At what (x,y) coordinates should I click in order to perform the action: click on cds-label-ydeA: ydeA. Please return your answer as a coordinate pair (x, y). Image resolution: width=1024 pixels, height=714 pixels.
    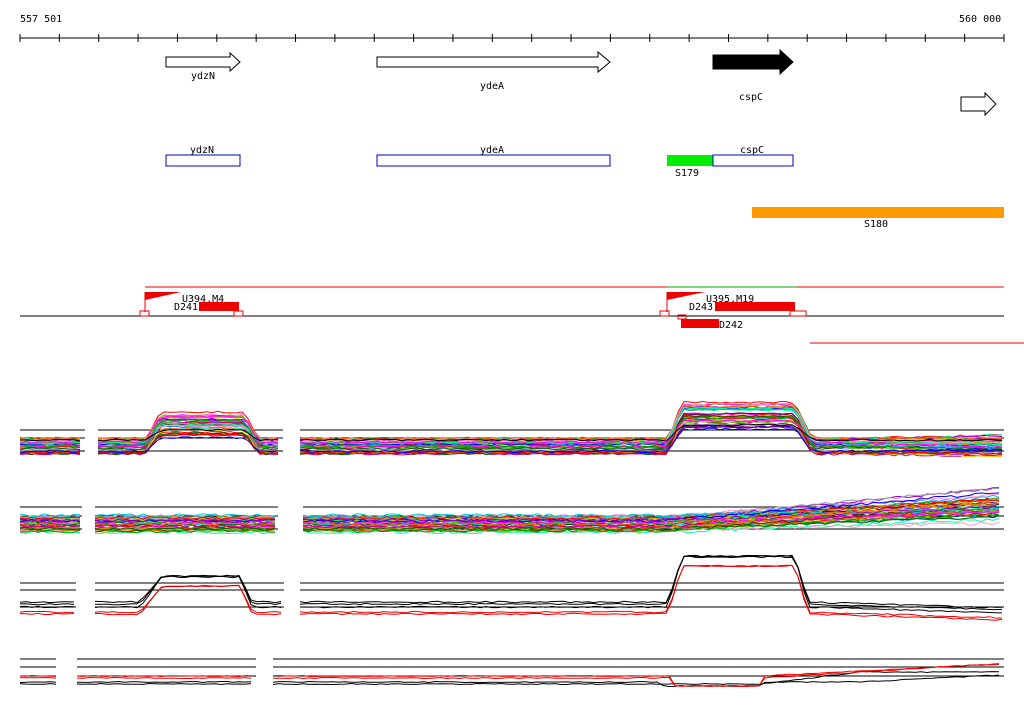
    Looking at the image, I should click on (492, 150).